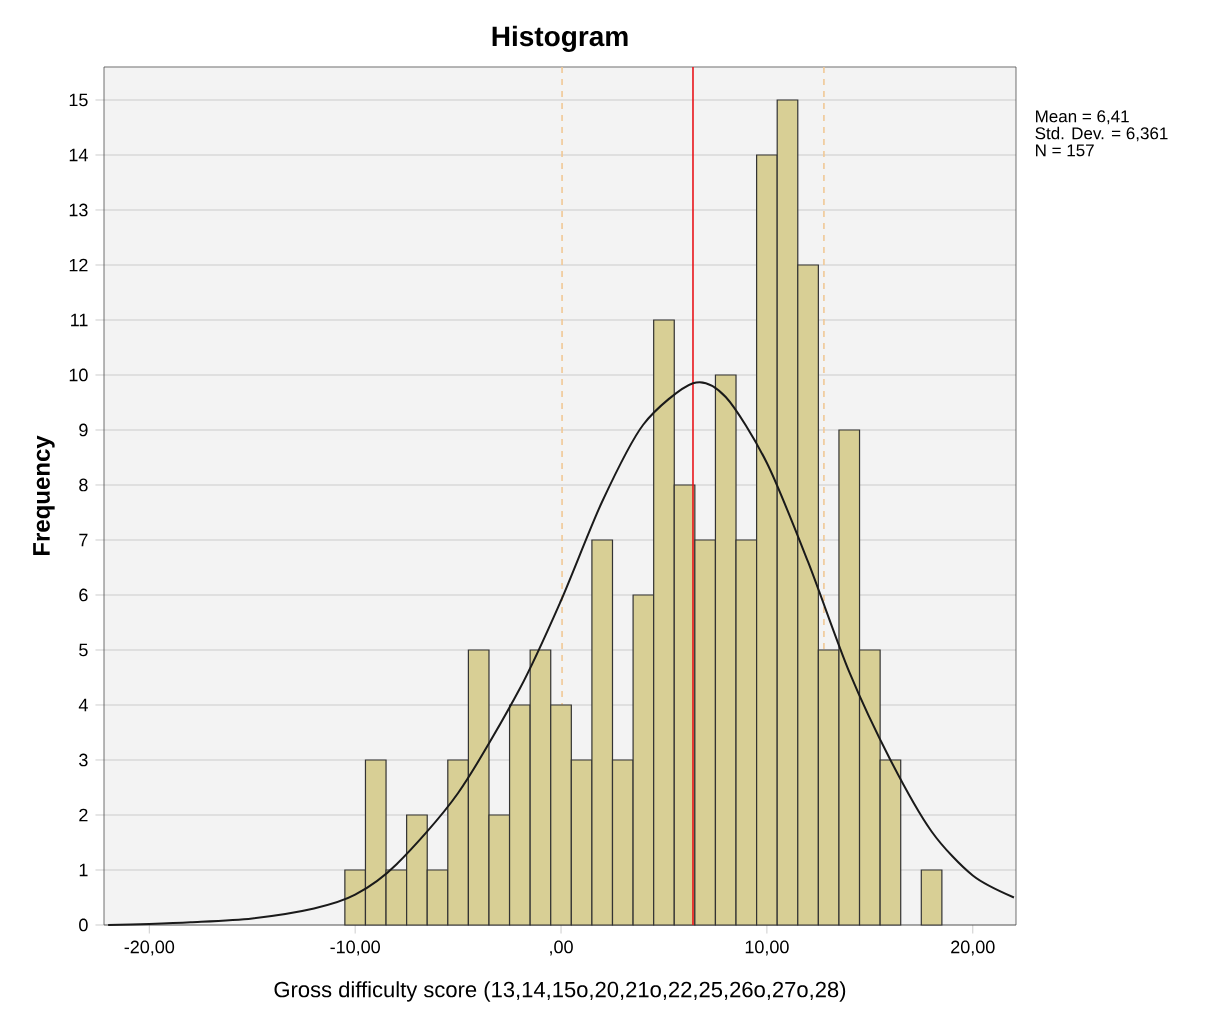 The image size is (1227, 1028). What do you see at coordinates (79, 320) in the screenshot?
I see `y-tick-label: 11` at bounding box center [79, 320].